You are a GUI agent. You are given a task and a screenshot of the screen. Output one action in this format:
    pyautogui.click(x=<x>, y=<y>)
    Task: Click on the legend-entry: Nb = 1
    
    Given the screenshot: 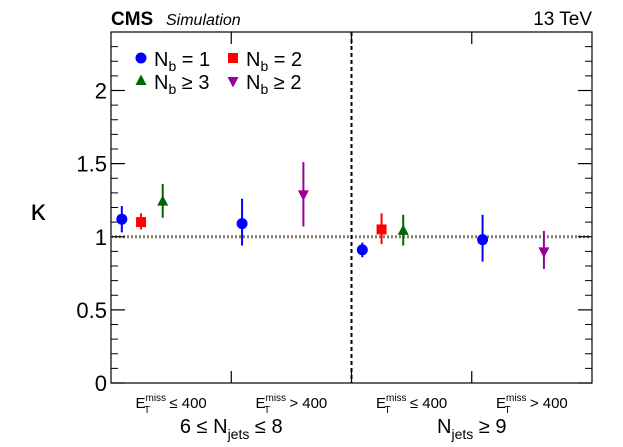 What is the action you would take?
    pyautogui.click(x=182, y=61)
    